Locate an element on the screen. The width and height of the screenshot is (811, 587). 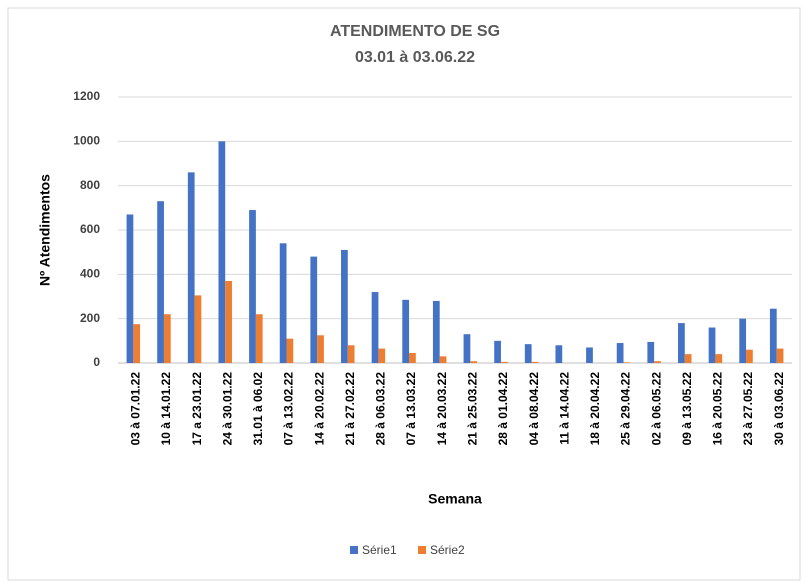
y-tick-label: 400 is located at coordinates (90, 274).